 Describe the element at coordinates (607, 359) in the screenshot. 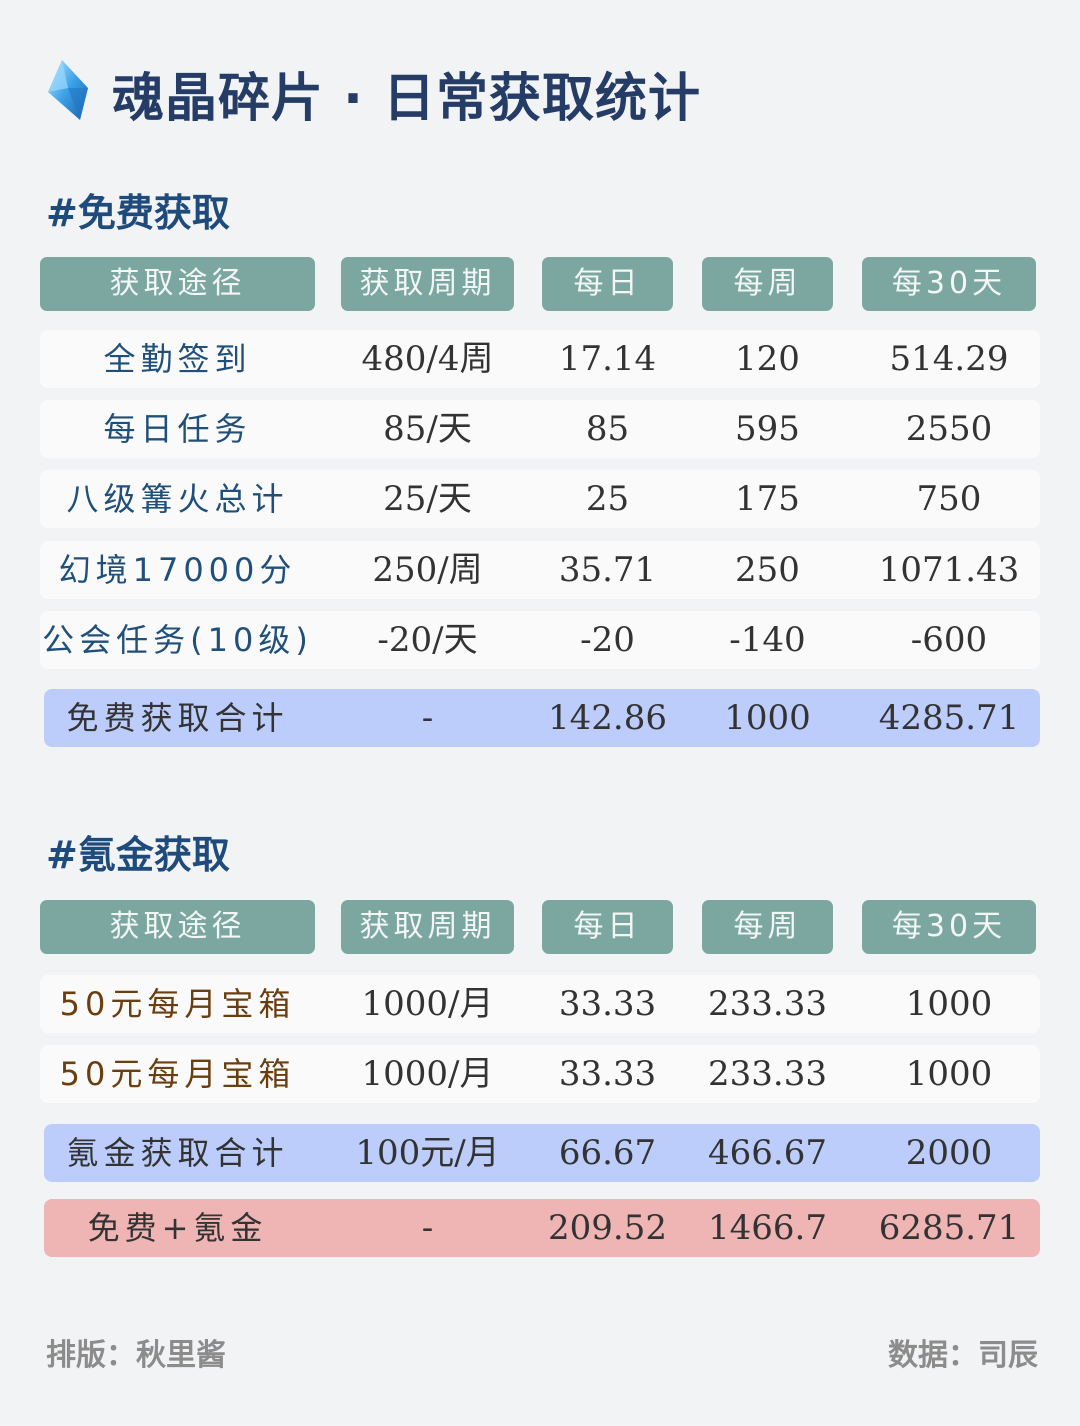

I see `daily-cell: 17.14` at that location.